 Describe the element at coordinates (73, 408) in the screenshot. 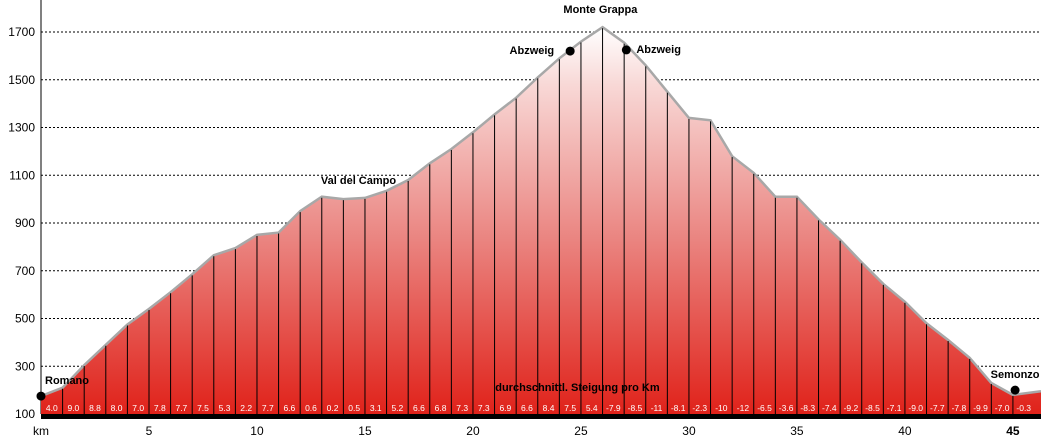

I see `gradient-value: 9.0` at that location.